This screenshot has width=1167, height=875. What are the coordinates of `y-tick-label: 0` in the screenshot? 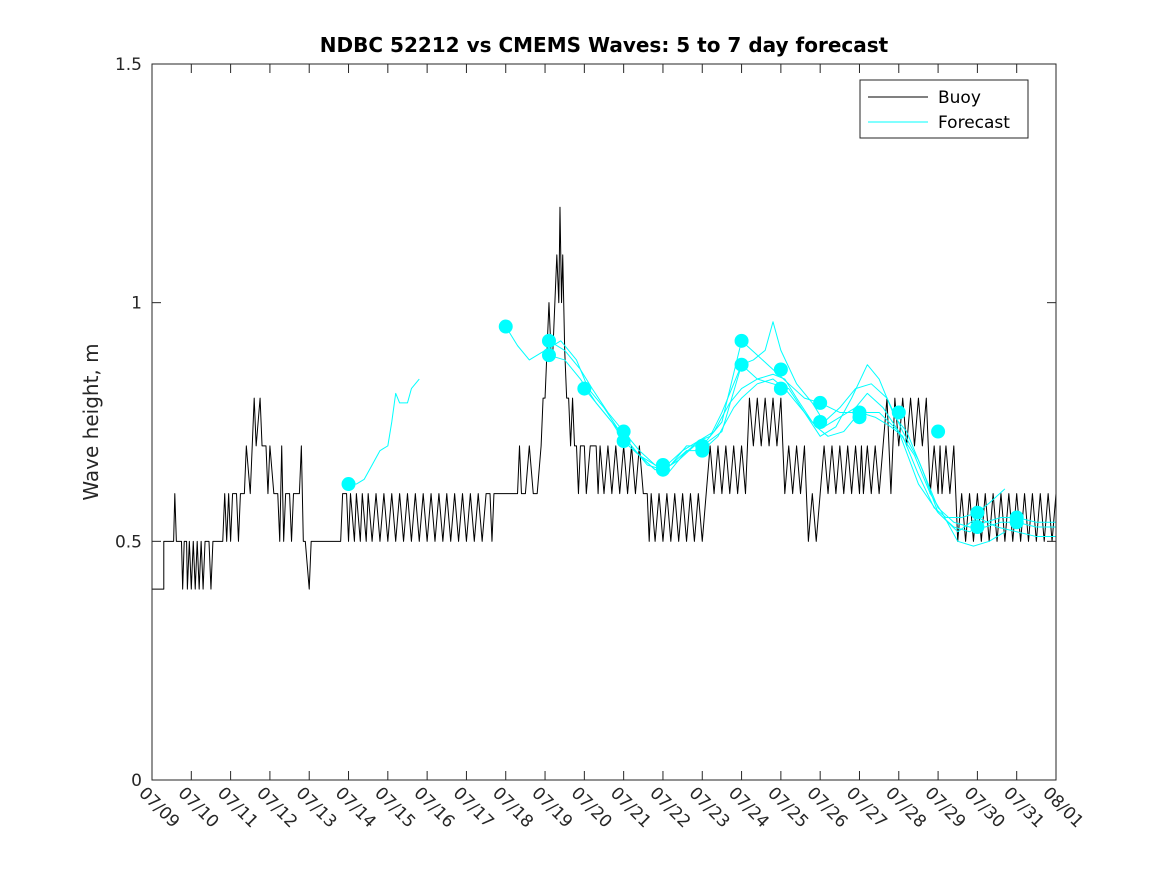 It's located at (136, 781).